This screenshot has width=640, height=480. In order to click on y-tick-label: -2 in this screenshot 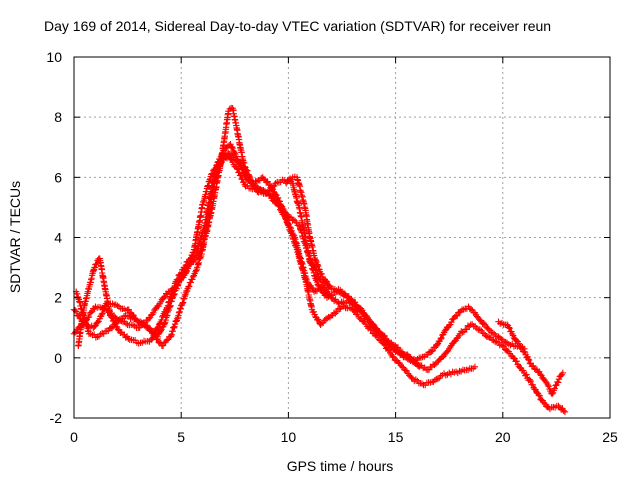, I will do `click(56, 418)`.